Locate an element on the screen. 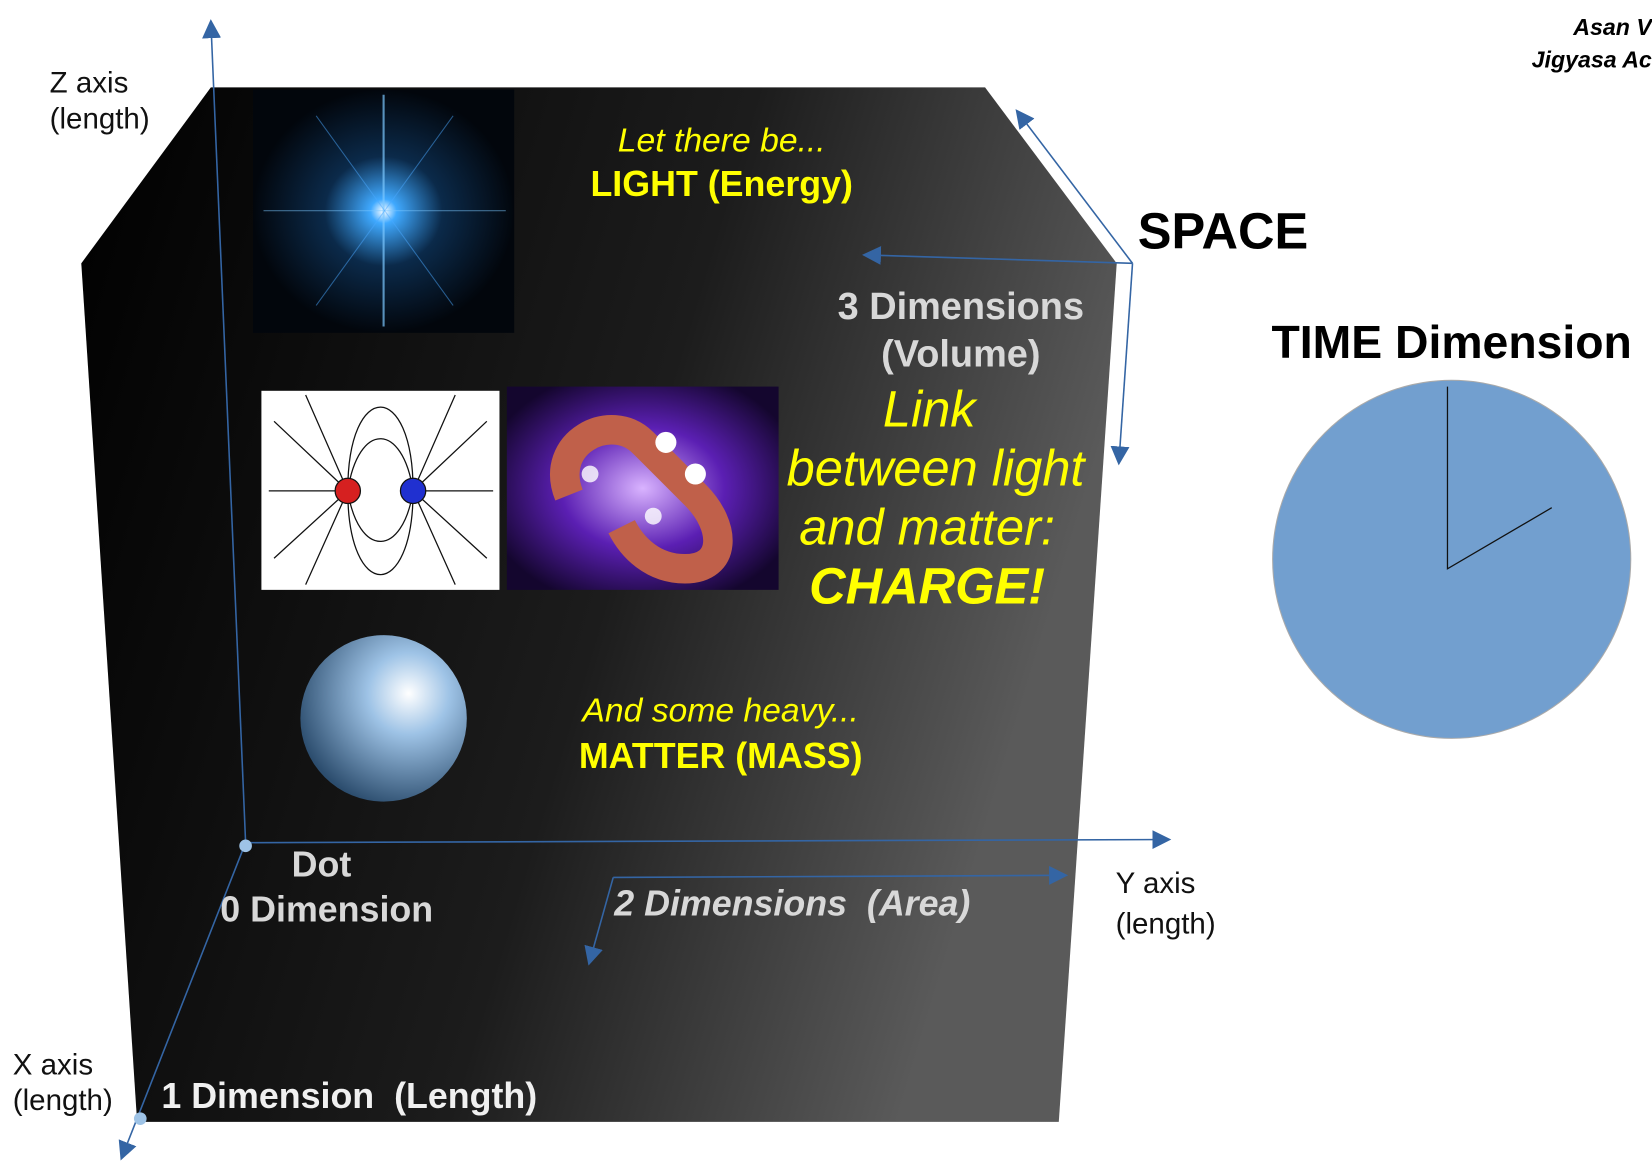 The width and height of the screenshot is (1652, 1165). space-arrow-up is located at coordinates (1074, 186).